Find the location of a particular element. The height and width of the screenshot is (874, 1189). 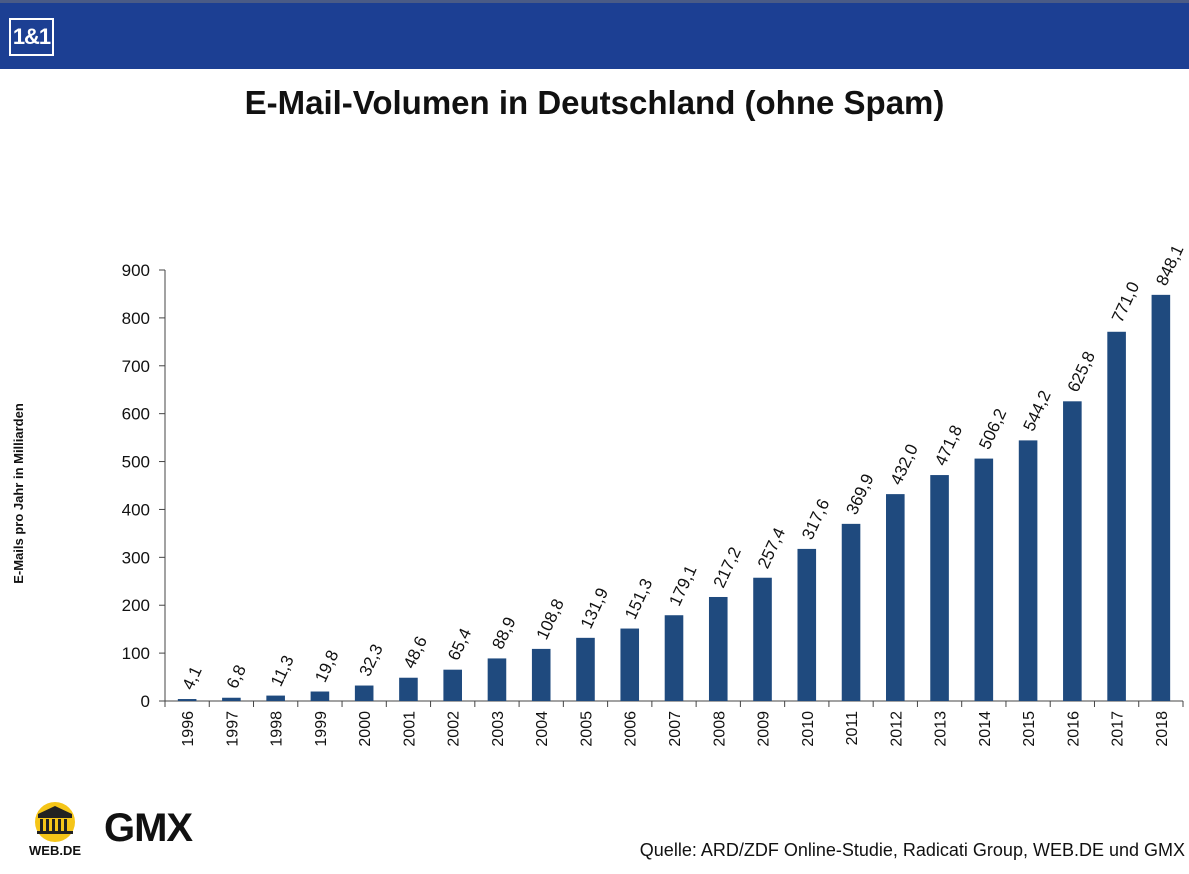

data-label-2002: 65,4 is located at coordinates (459, 644).